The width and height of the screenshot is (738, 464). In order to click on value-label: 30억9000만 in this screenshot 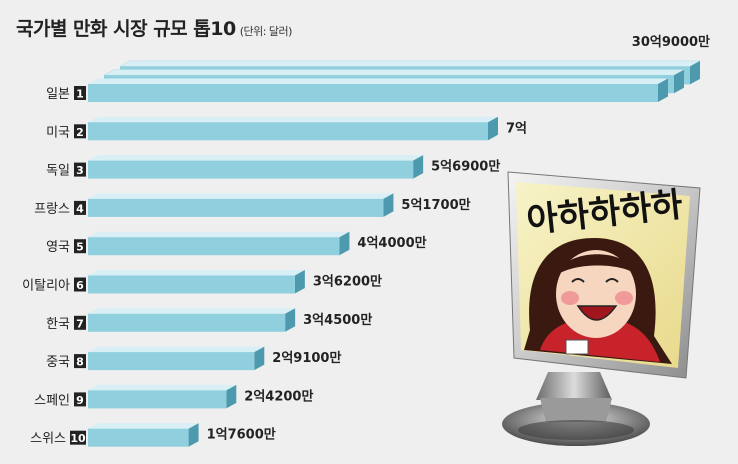, I will do `click(671, 42)`.